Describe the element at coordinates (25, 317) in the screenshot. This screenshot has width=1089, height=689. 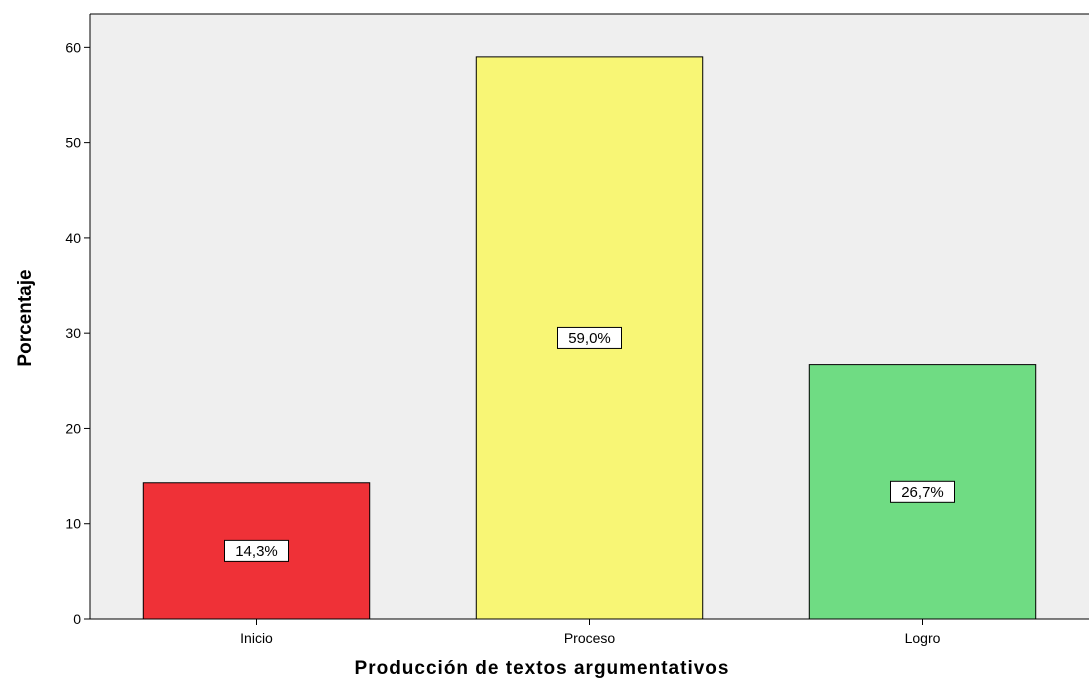
I see `y-axis-title: Porcentaje` at that location.